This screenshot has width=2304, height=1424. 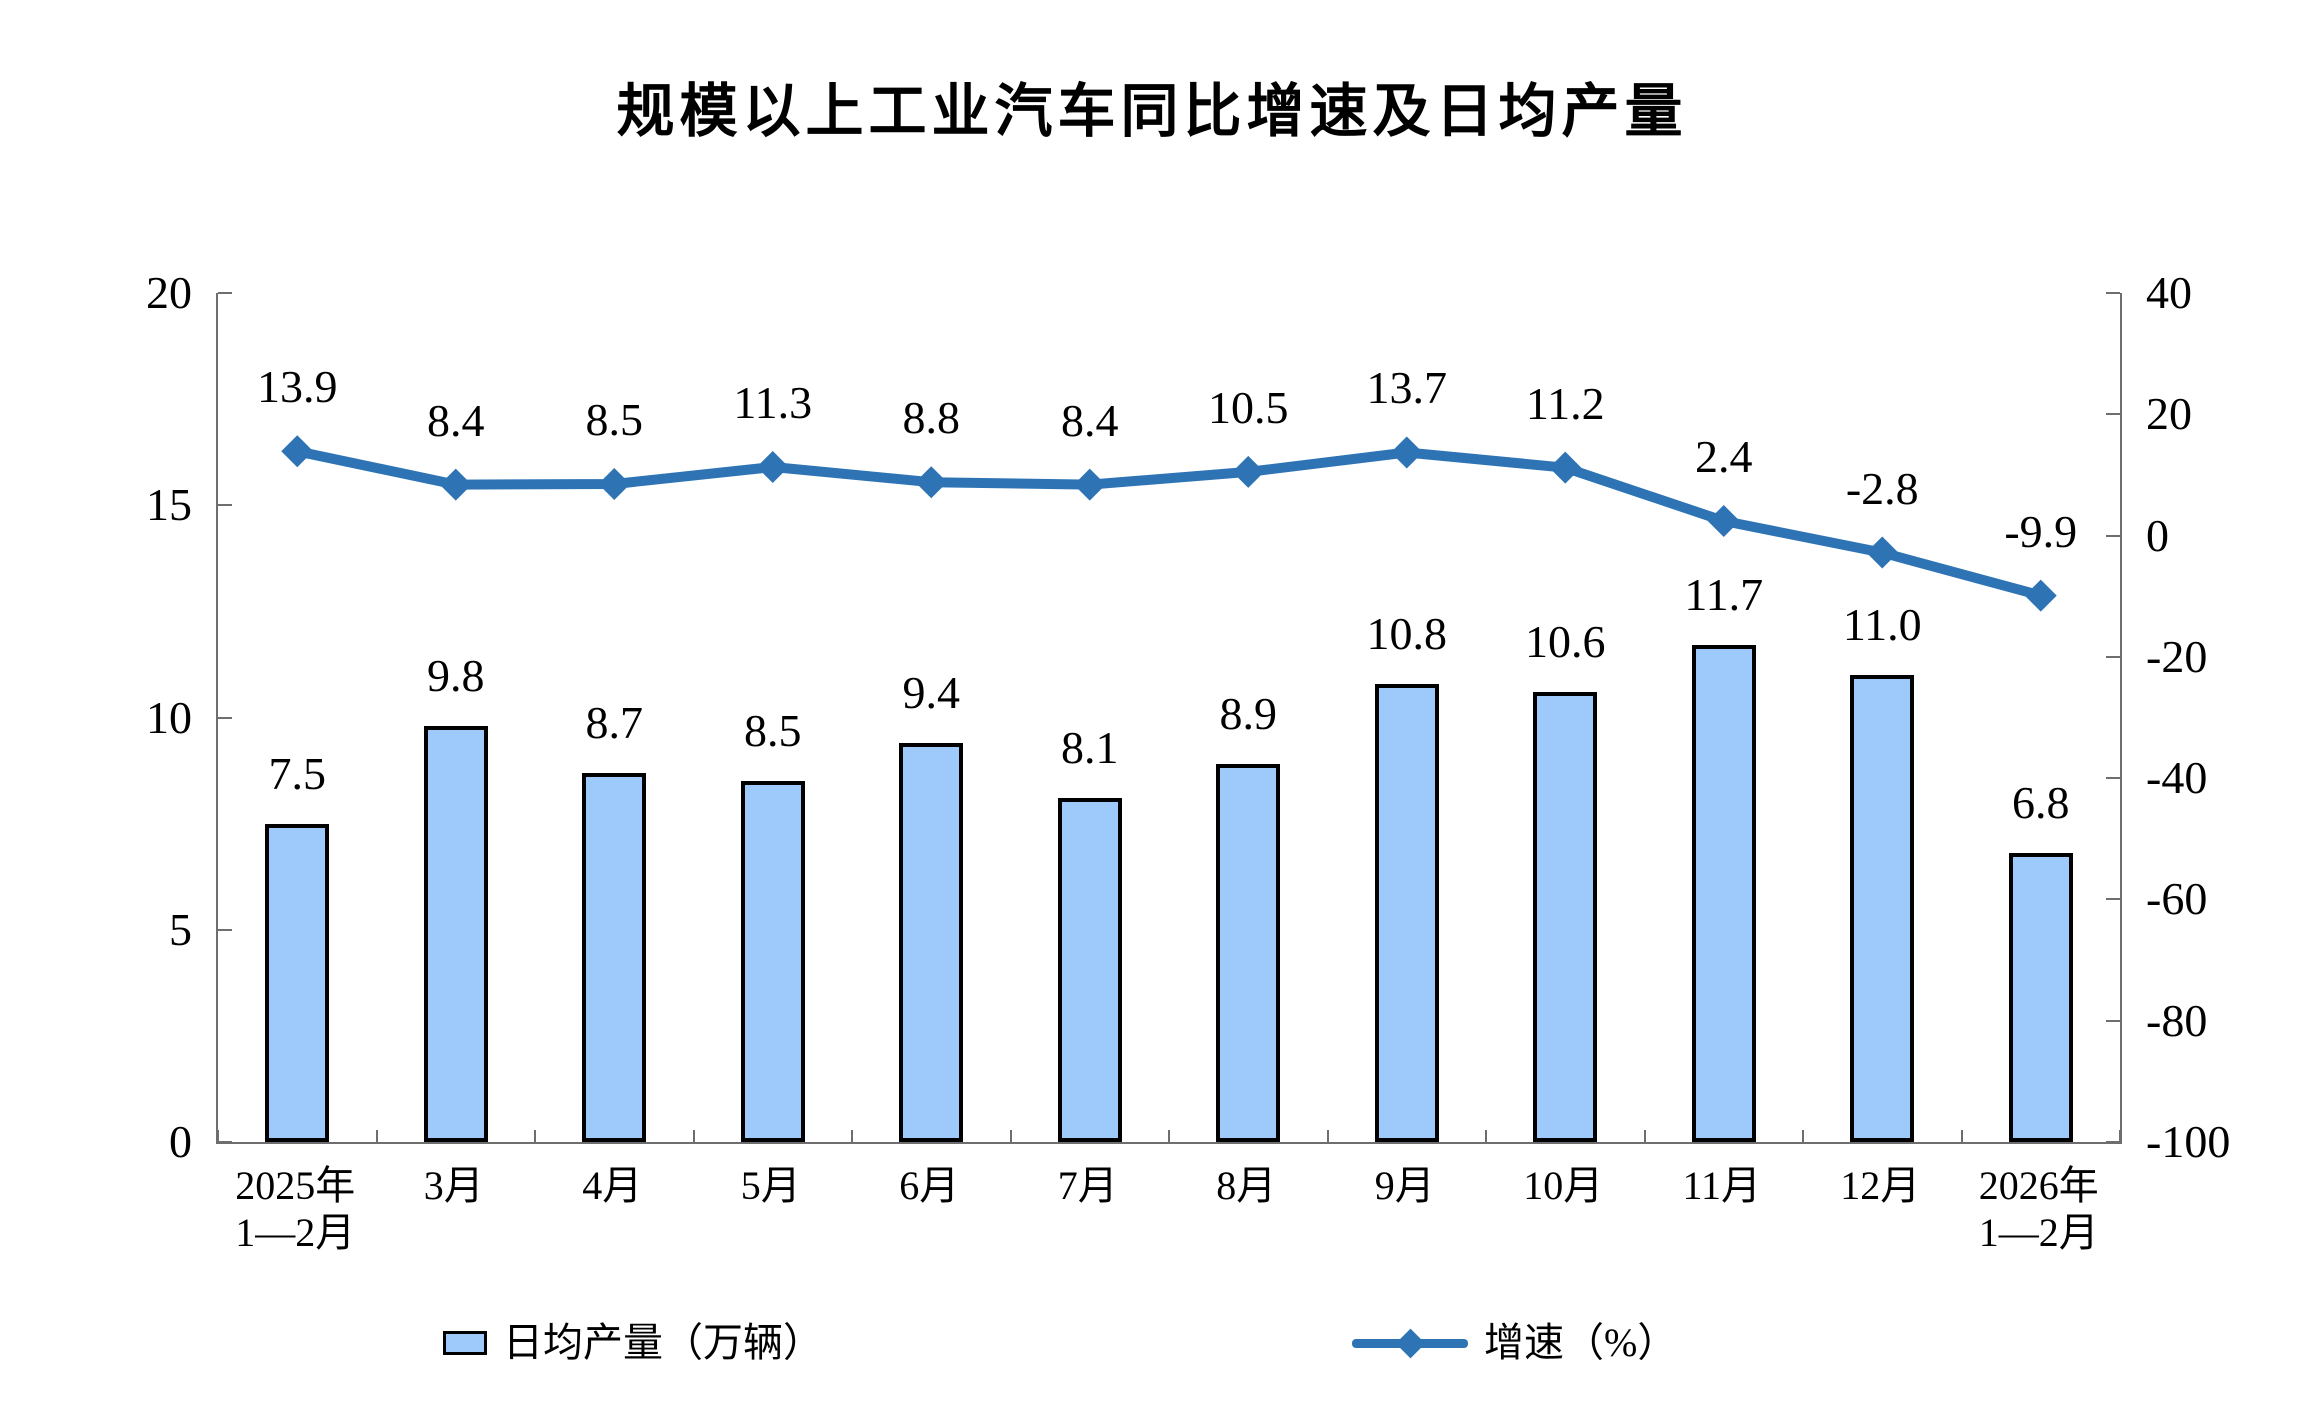 What do you see at coordinates (456, 675) in the screenshot?
I see `bar-value-label: 9.8` at bounding box center [456, 675].